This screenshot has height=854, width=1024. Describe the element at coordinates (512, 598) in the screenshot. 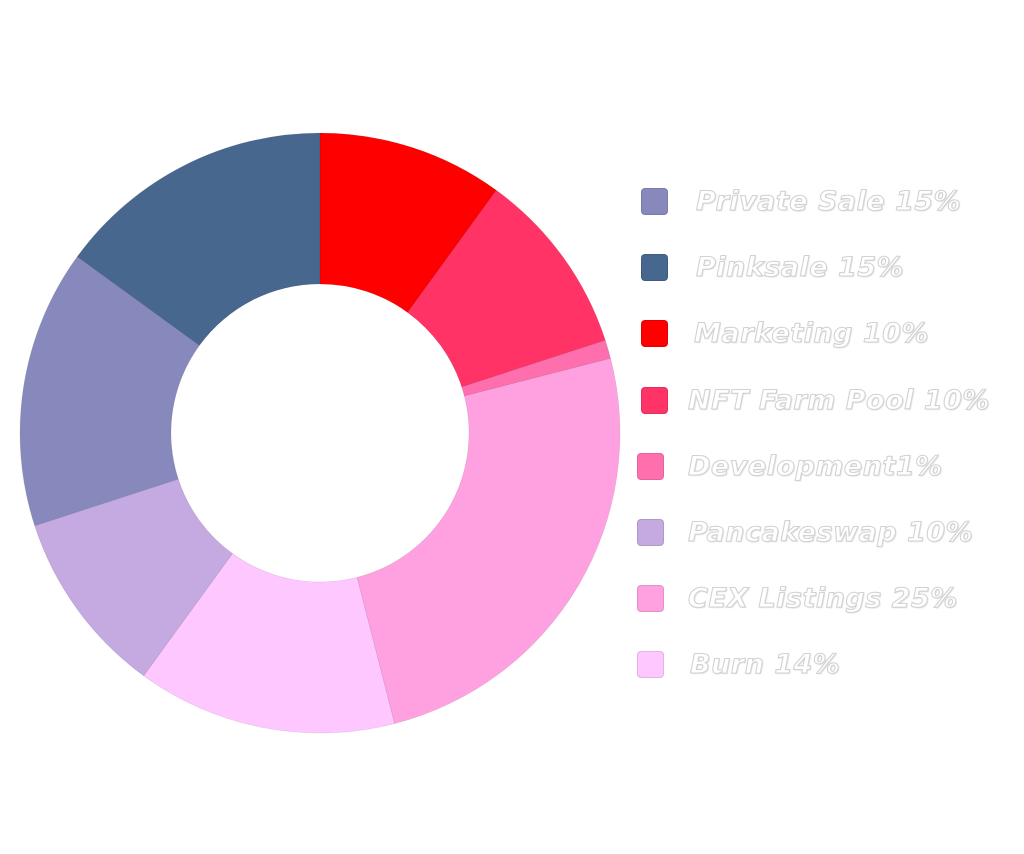

I see `legend-item: CEX Listings 25%` at that location.